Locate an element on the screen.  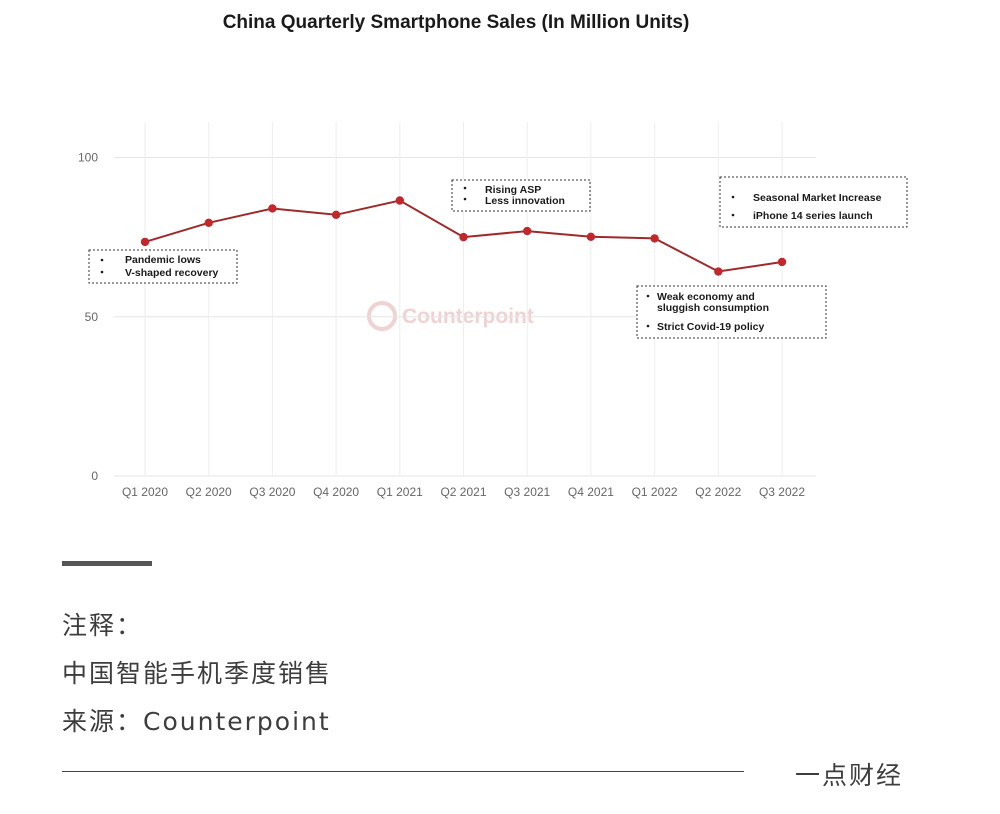
x-tick-label: Q2 2022 is located at coordinates (718, 492).